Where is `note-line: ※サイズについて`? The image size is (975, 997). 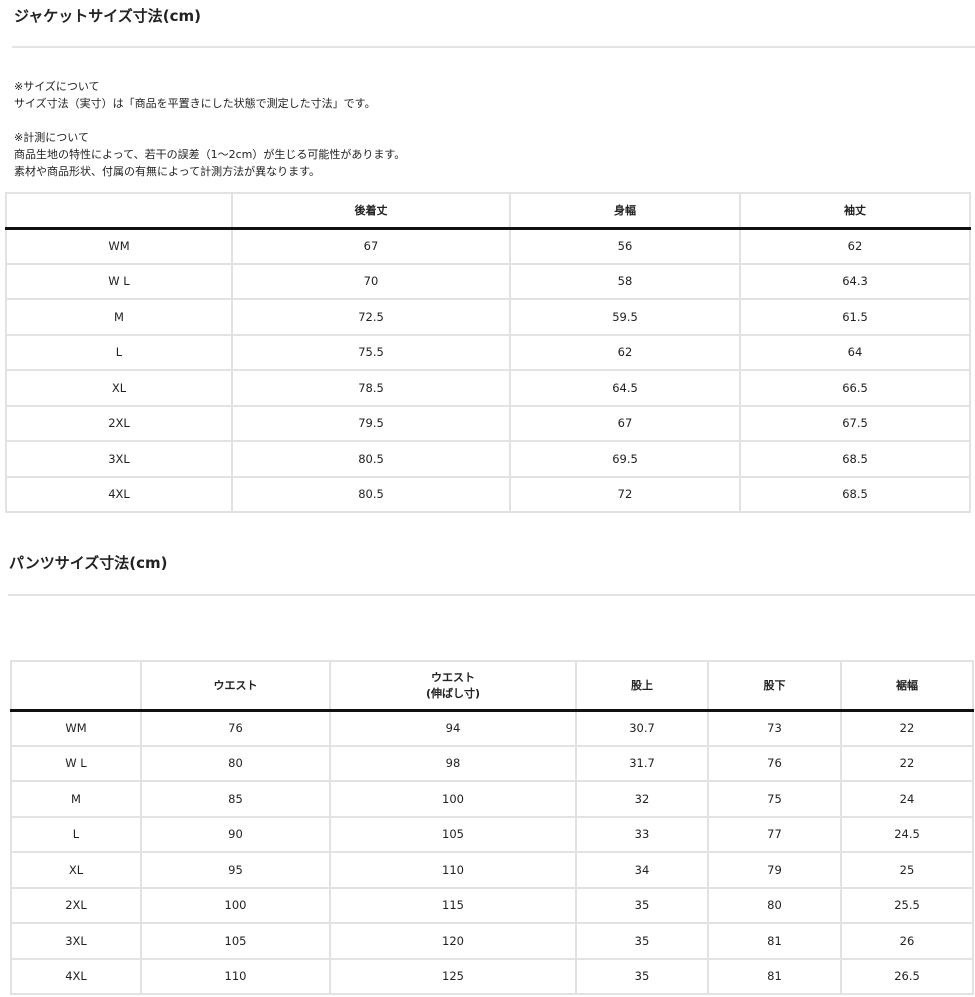
note-line: ※サイズについて is located at coordinates (57, 86).